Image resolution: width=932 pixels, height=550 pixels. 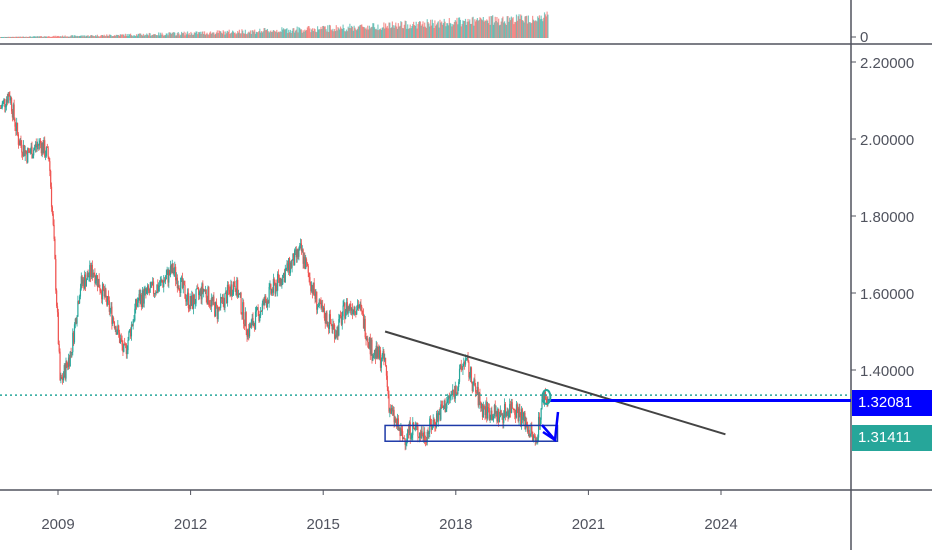 What do you see at coordinates (471, 433) in the screenshot?
I see `support-box` at bounding box center [471, 433].